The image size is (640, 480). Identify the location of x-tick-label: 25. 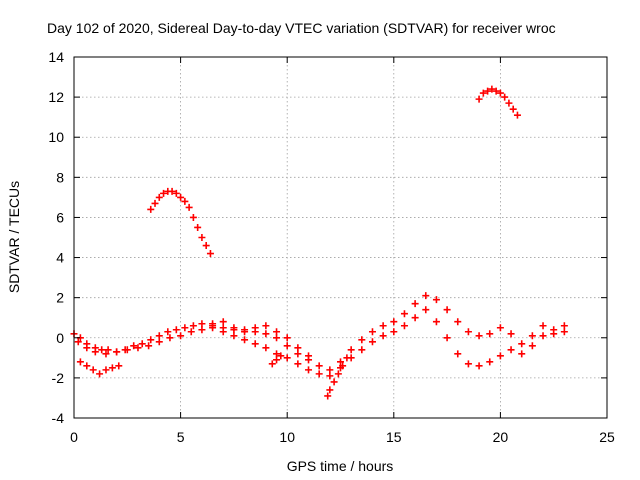
(607, 437).